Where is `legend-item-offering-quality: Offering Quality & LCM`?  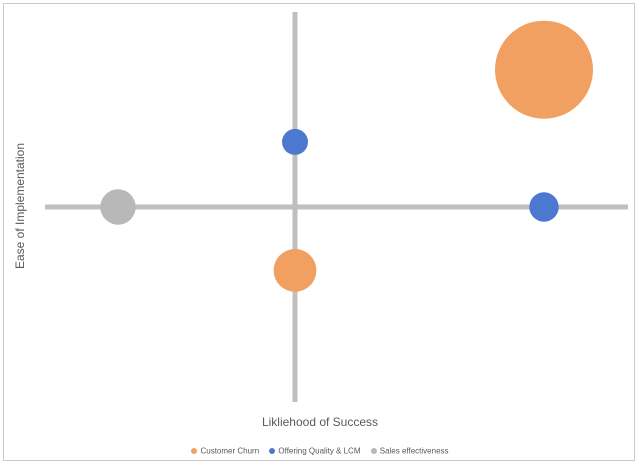 legend-item-offering-quality: Offering Quality & LCM is located at coordinates (315, 451).